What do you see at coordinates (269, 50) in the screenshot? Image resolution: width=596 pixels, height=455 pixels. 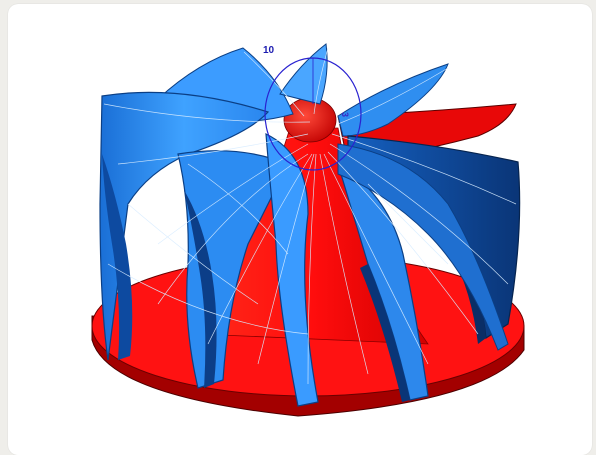 I see `dimension-label: 10` at bounding box center [269, 50].